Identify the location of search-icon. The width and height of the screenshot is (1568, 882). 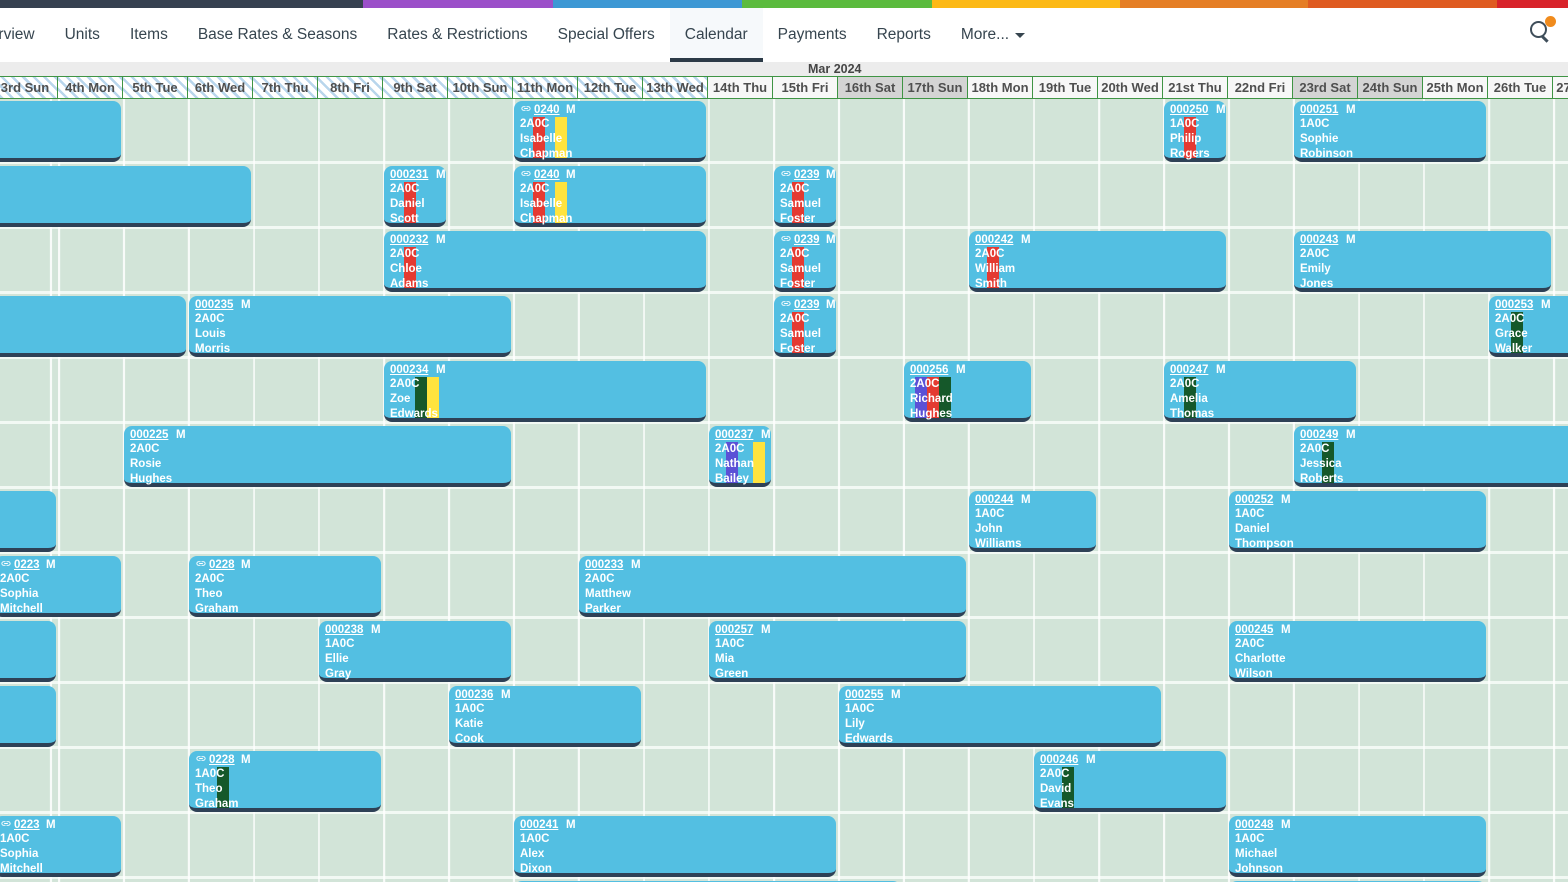
(1538, 29).